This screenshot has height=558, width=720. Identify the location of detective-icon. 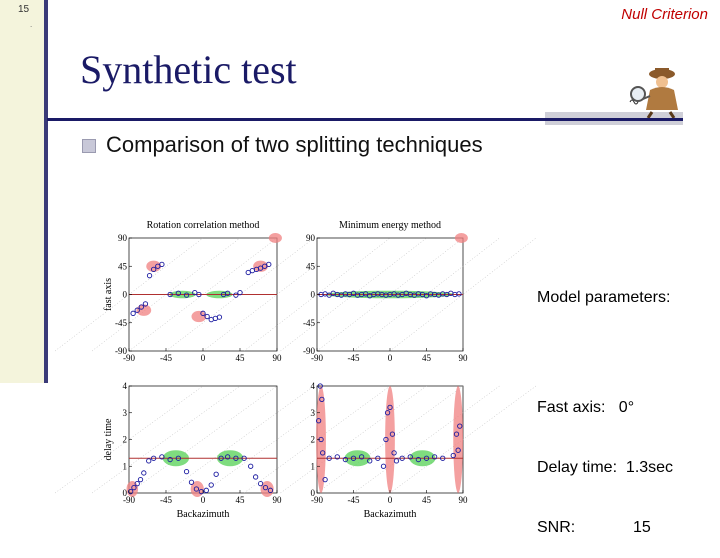
(653, 93).